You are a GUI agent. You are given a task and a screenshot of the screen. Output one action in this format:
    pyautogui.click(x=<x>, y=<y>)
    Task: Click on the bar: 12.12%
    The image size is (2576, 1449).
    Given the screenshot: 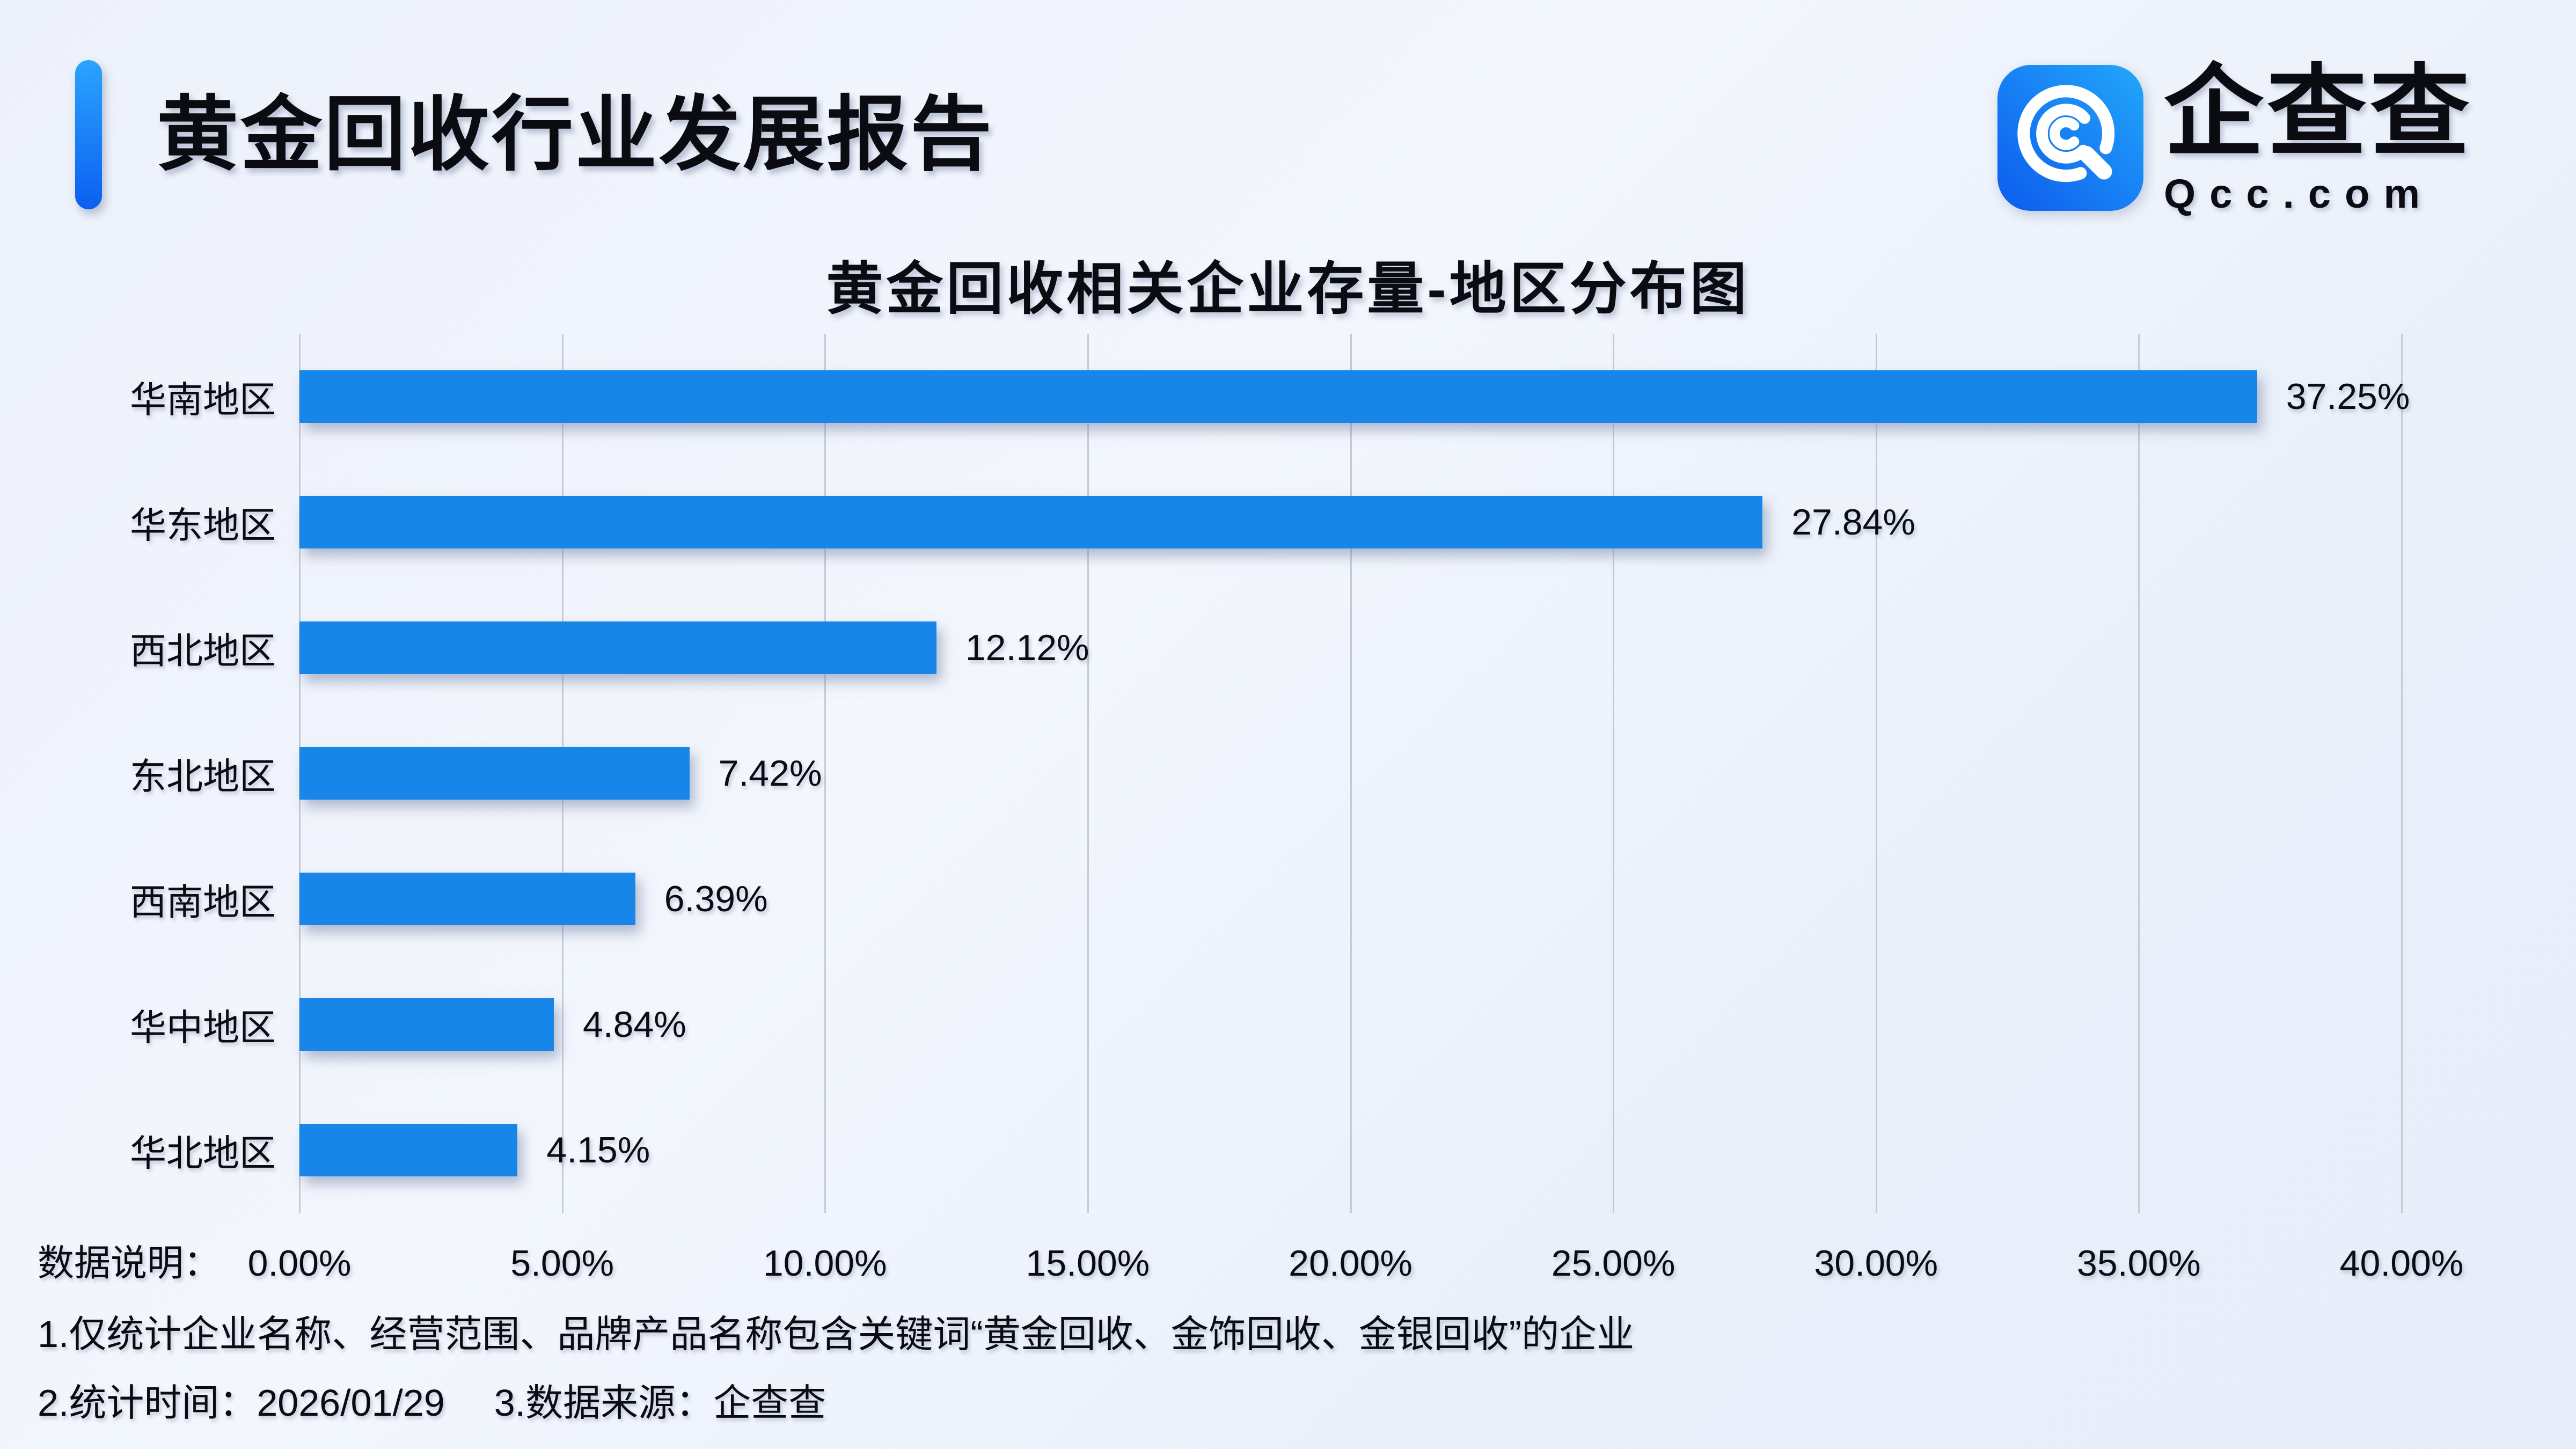 What is the action you would take?
    pyautogui.click(x=694, y=647)
    